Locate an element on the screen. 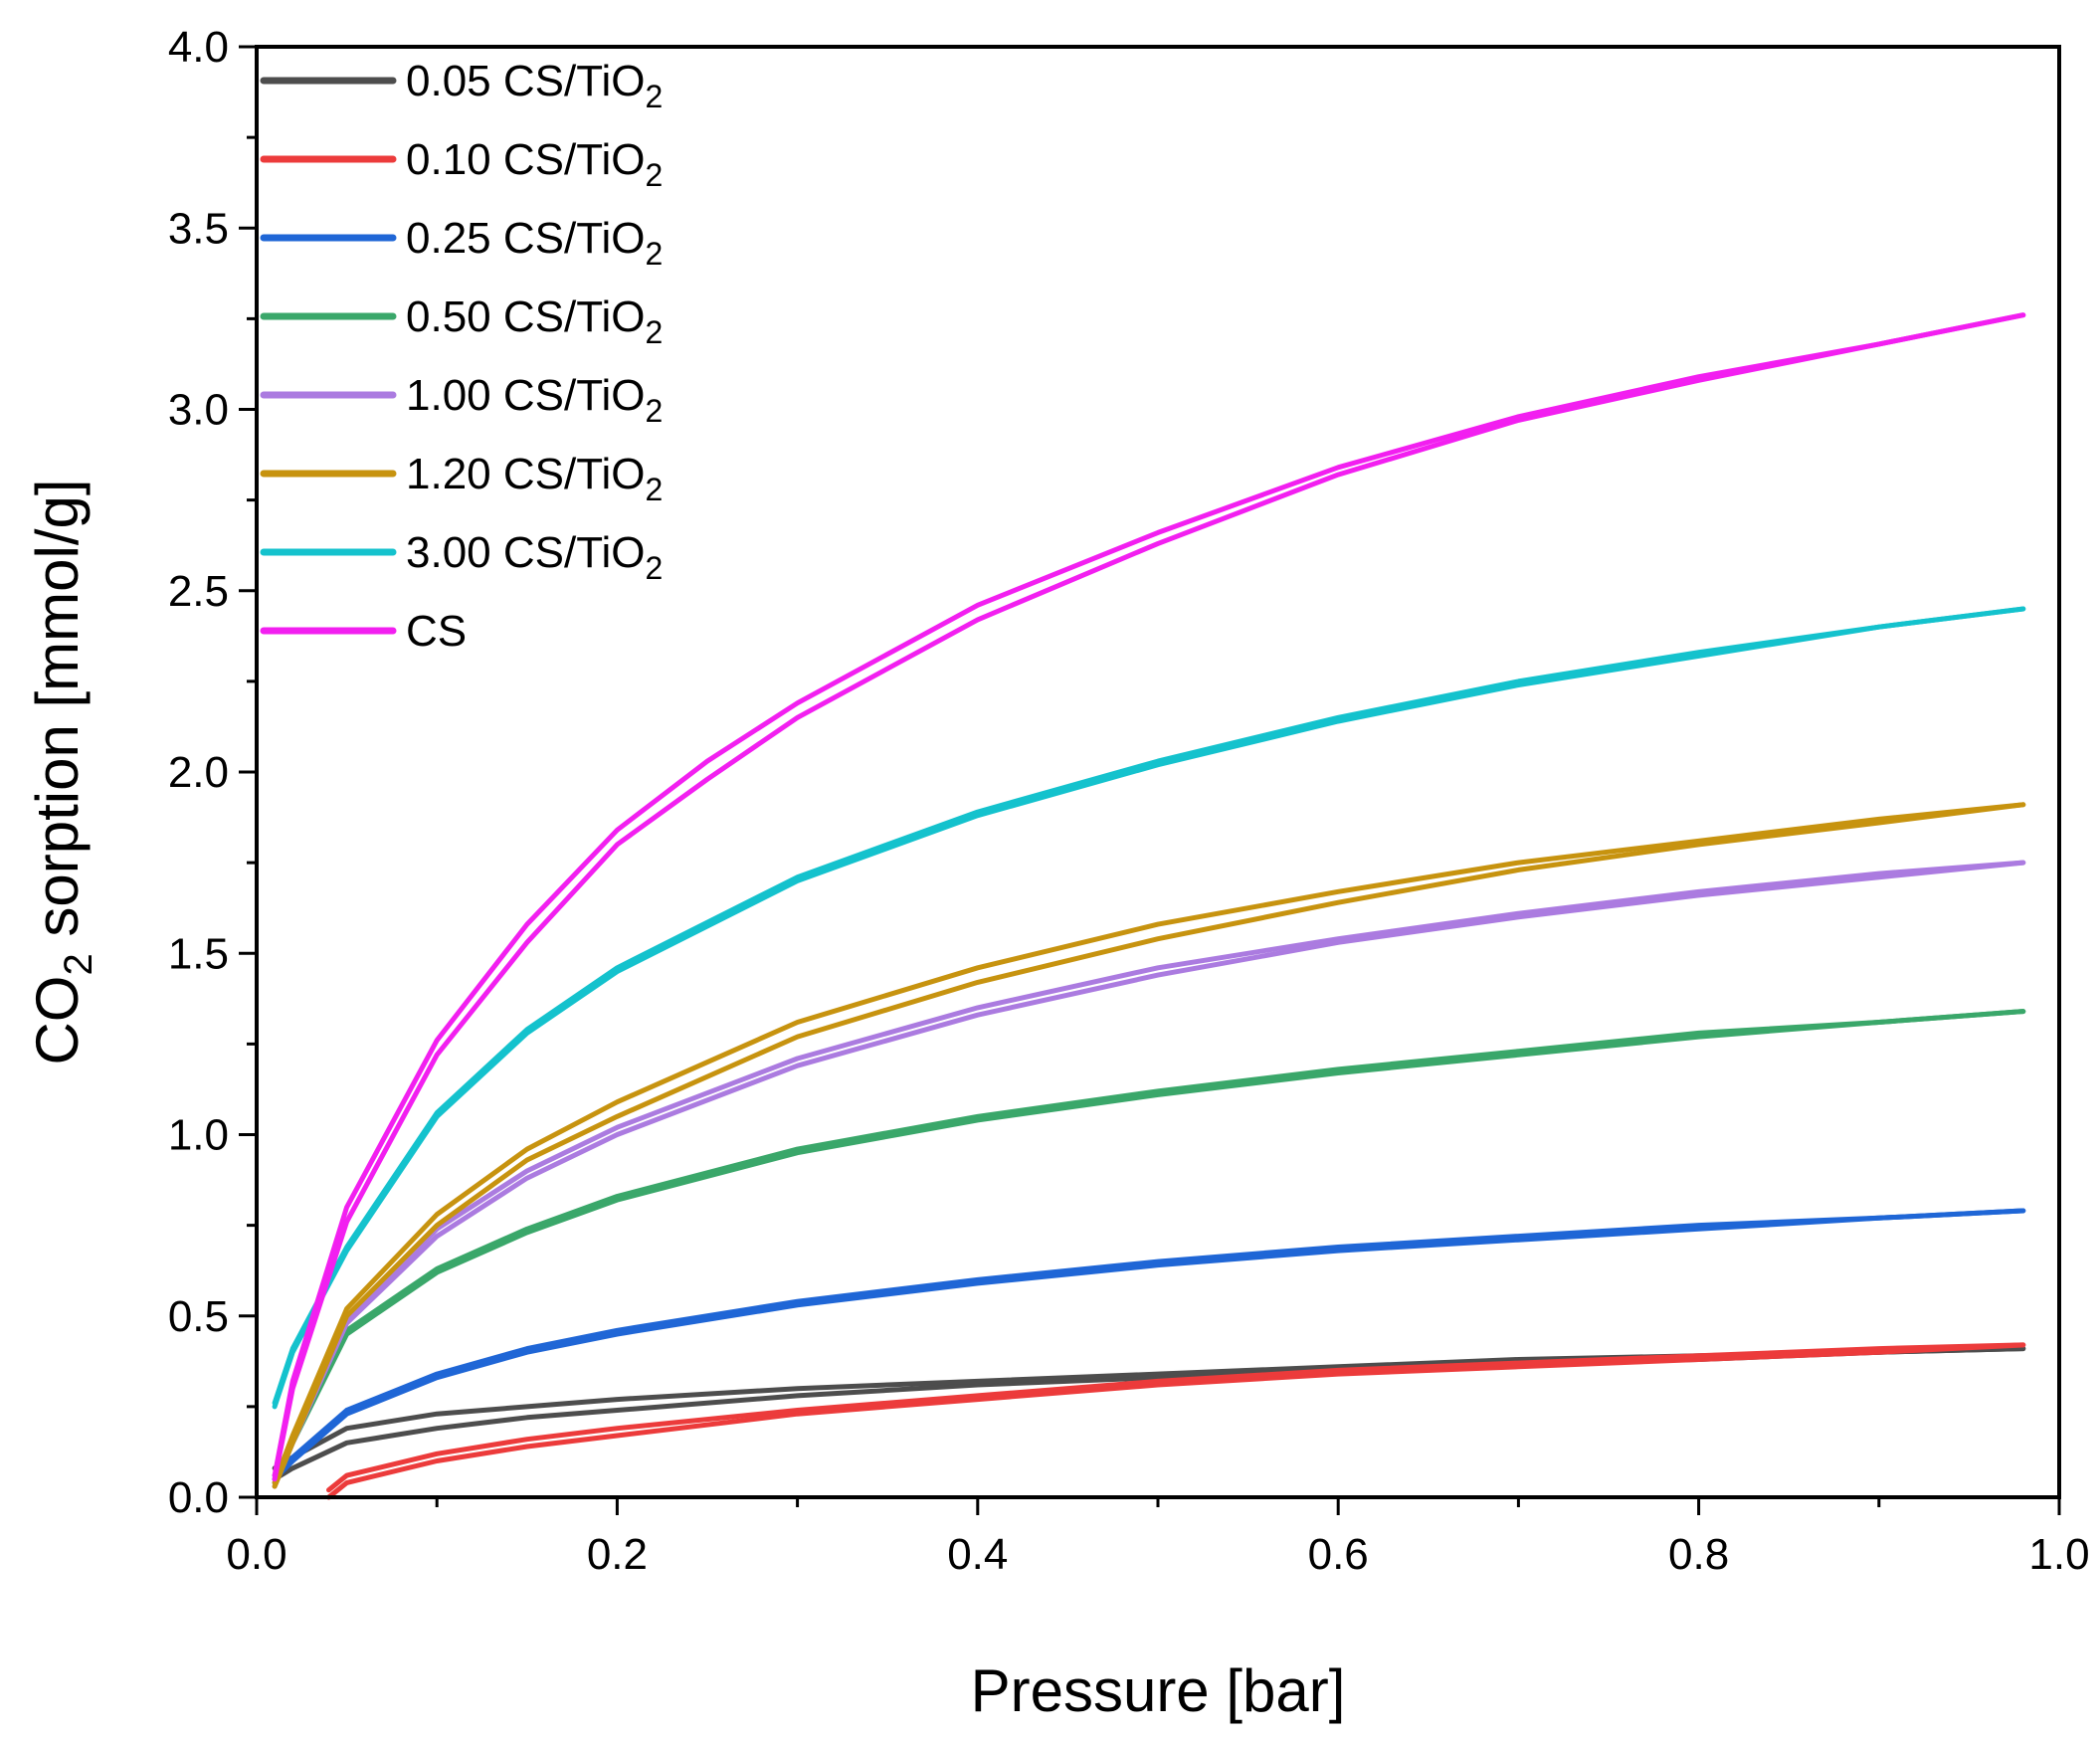 The image size is (2100, 1742). legend-label: 0.25 CS/TiO2 is located at coordinates (534, 243).